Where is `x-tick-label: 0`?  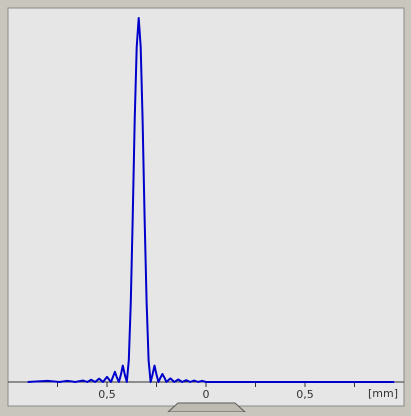 x-tick-label: 0 is located at coordinates (206, 394).